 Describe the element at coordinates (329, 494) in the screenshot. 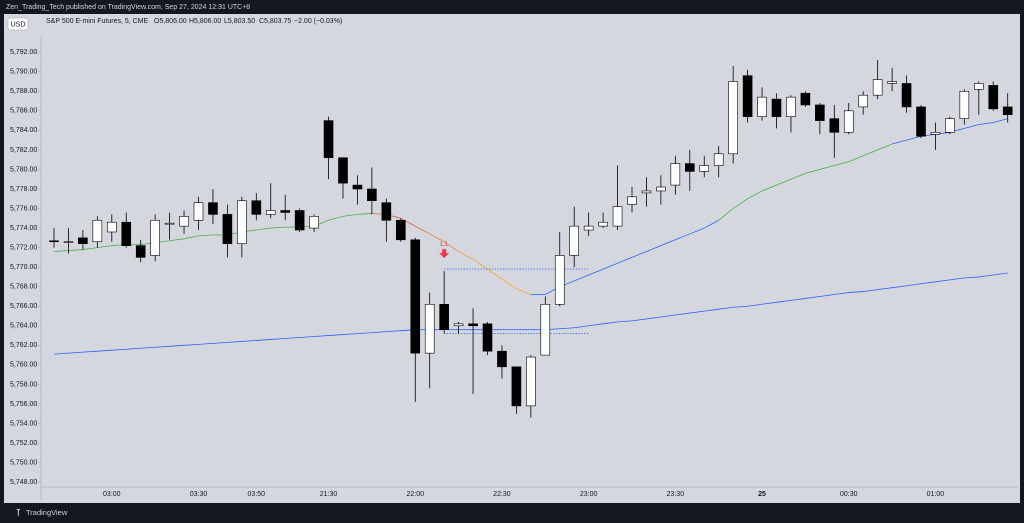

I see `x-tick-label: 21:30` at that location.